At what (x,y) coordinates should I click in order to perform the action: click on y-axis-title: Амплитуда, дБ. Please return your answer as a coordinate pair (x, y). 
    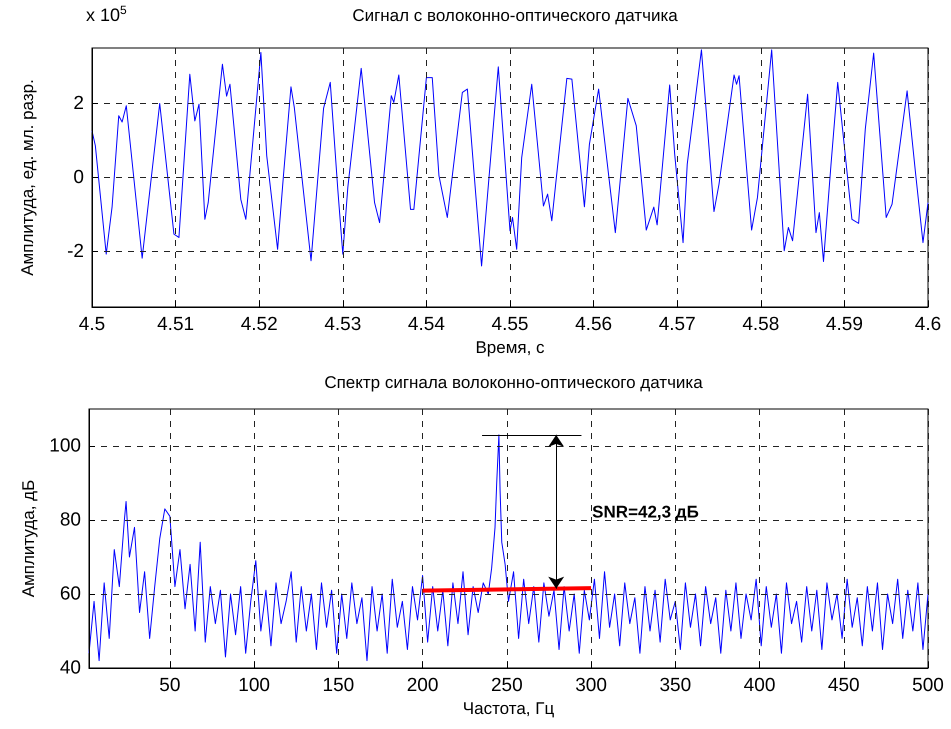
    Looking at the image, I should click on (28, 539).